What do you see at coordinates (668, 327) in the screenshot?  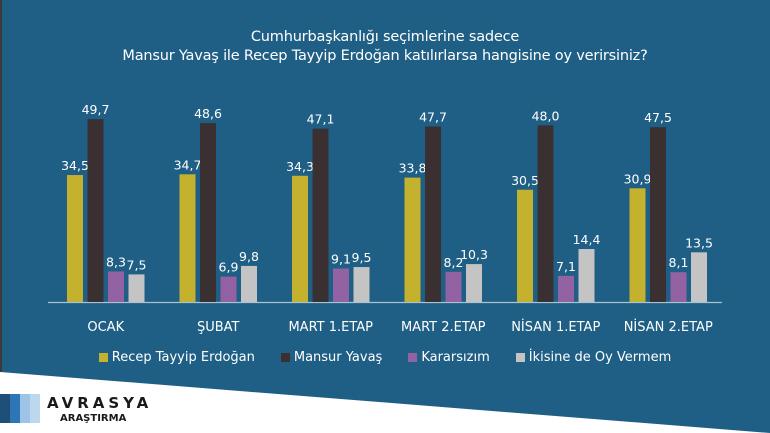 I see `x-tick-label: NİSAN 2.ETAP` at bounding box center [668, 327].